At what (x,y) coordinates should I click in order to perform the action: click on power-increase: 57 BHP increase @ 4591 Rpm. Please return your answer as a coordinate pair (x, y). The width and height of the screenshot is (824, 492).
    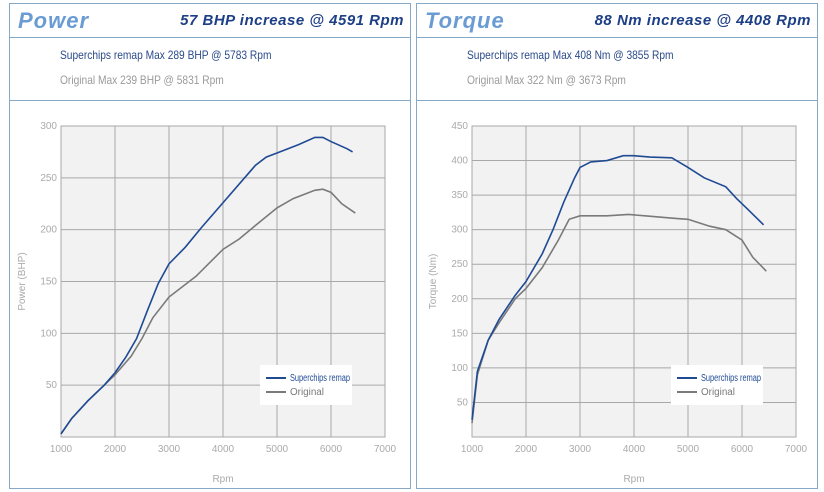
    Looking at the image, I should click on (292, 20).